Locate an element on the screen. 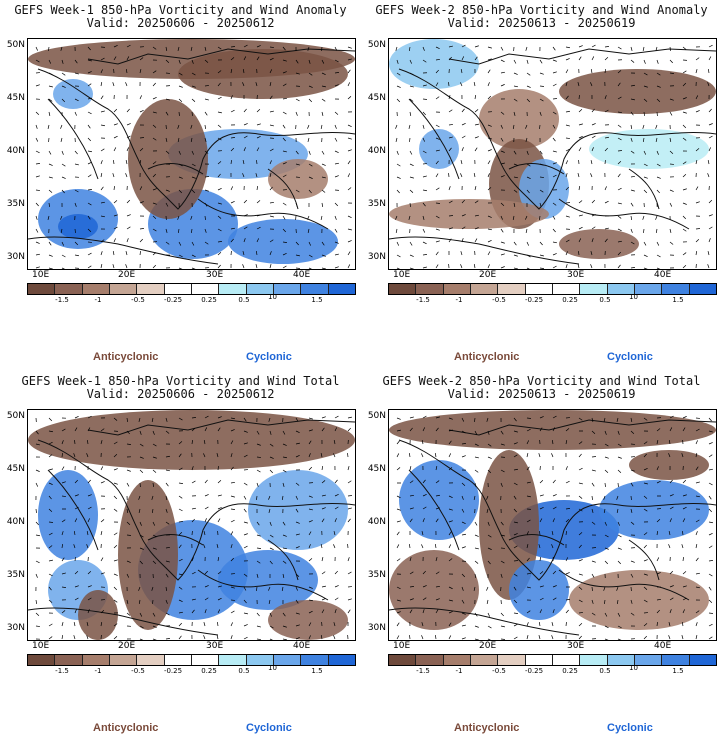 The height and width of the screenshot is (742, 722). lon-label: 40E is located at coordinates (302, 646).